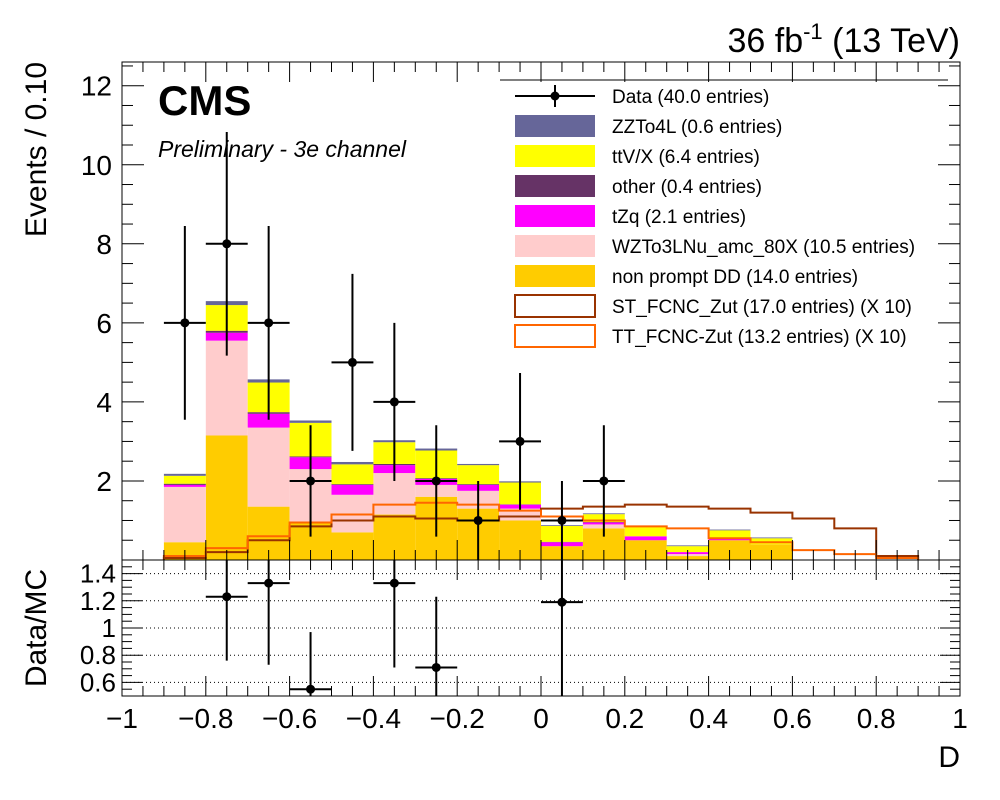 Image resolution: width=1000 pixels, height=800 pixels. What do you see at coordinates (541, 718) in the screenshot?
I see `xtick-label: 0` at bounding box center [541, 718].